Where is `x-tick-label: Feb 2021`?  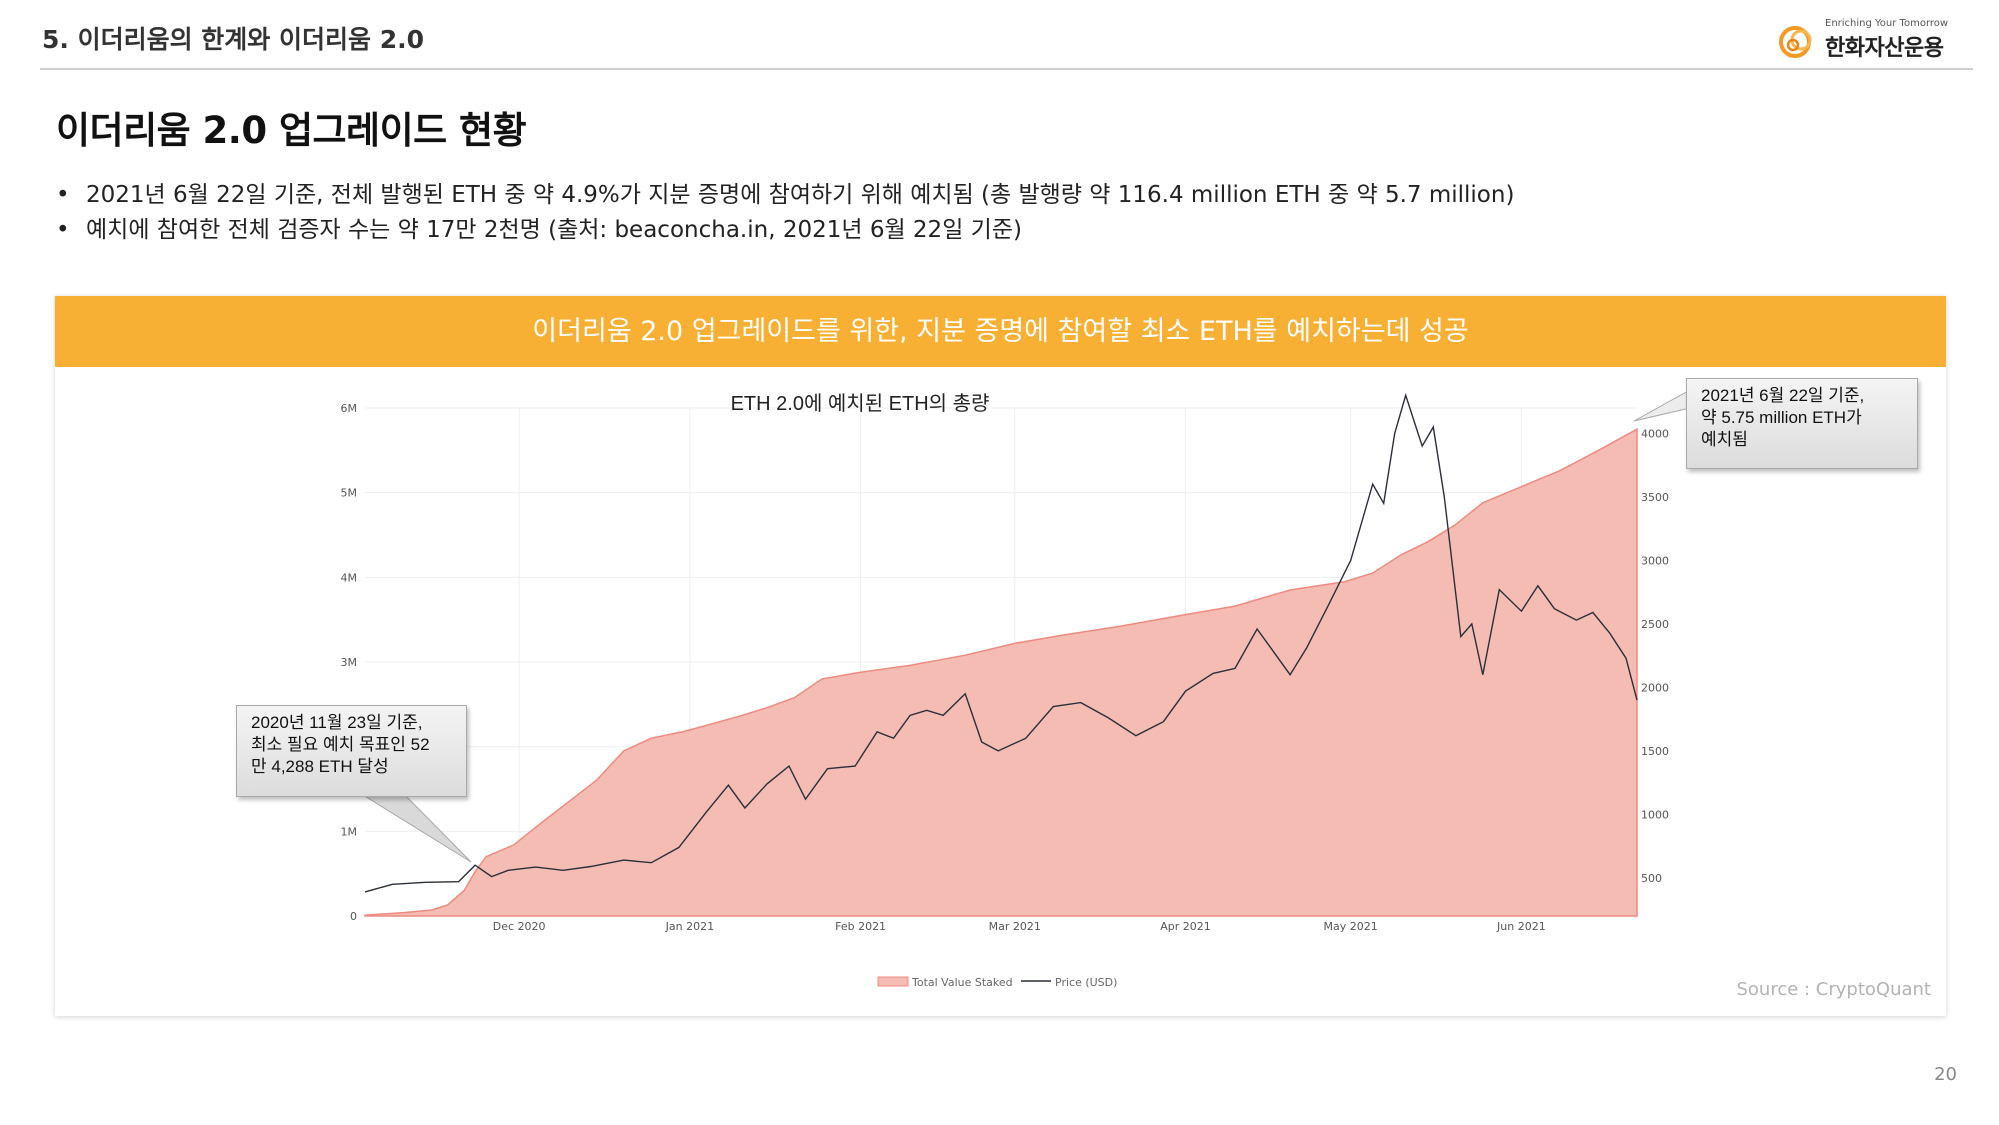 x-tick-label: Feb 2021 is located at coordinates (860, 926).